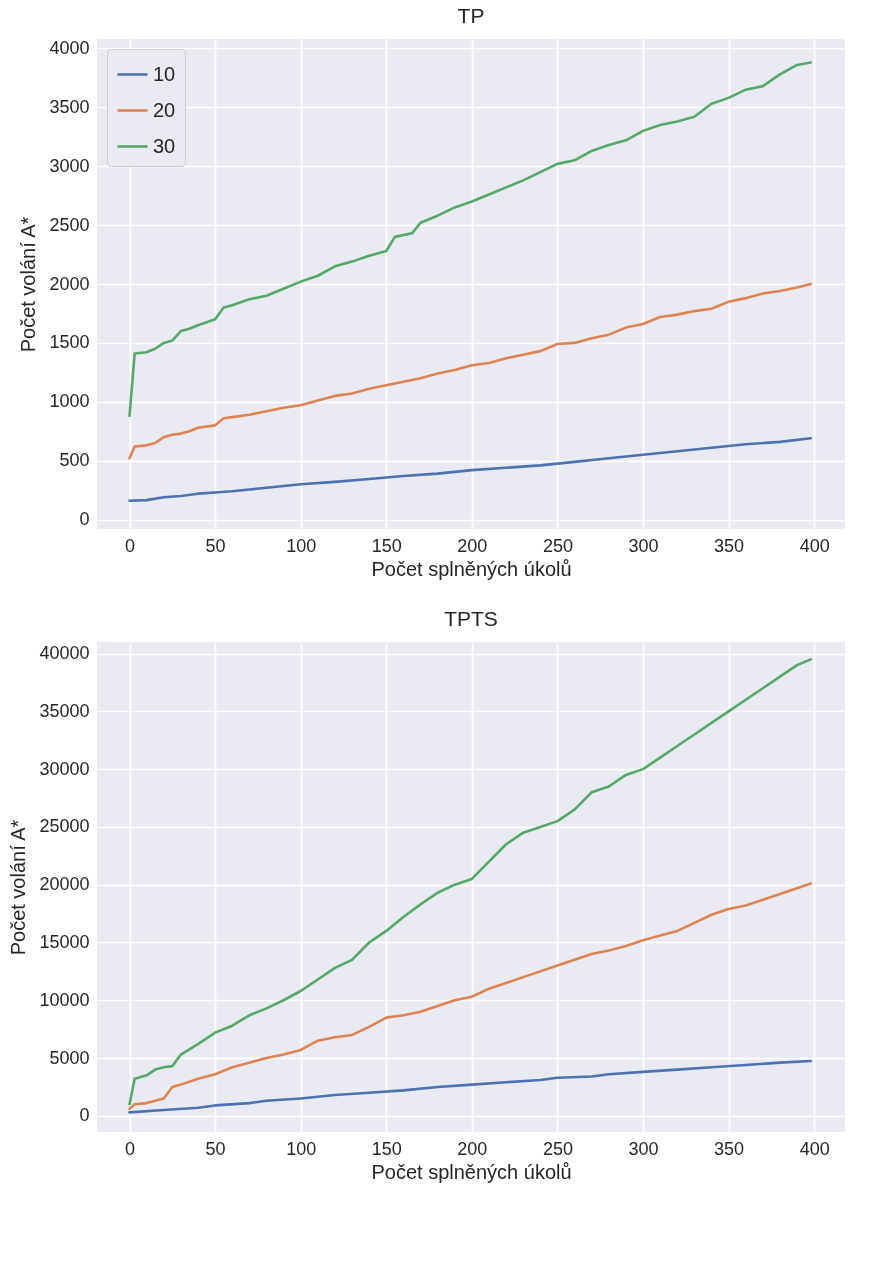  Describe the element at coordinates (69, 401) in the screenshot. I see `y-tick-label: 1000` at that location.